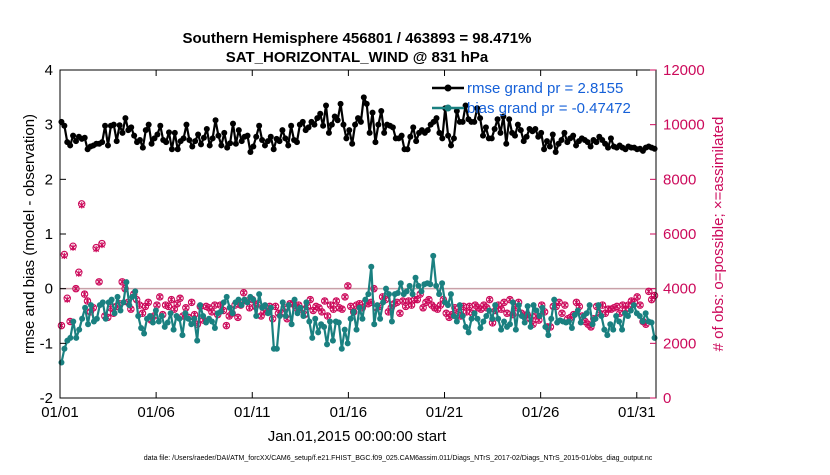 Image resolution: width=830 pixels, height=475 pixels. I want to click on y-tick-label: 3, so click(49, 125).